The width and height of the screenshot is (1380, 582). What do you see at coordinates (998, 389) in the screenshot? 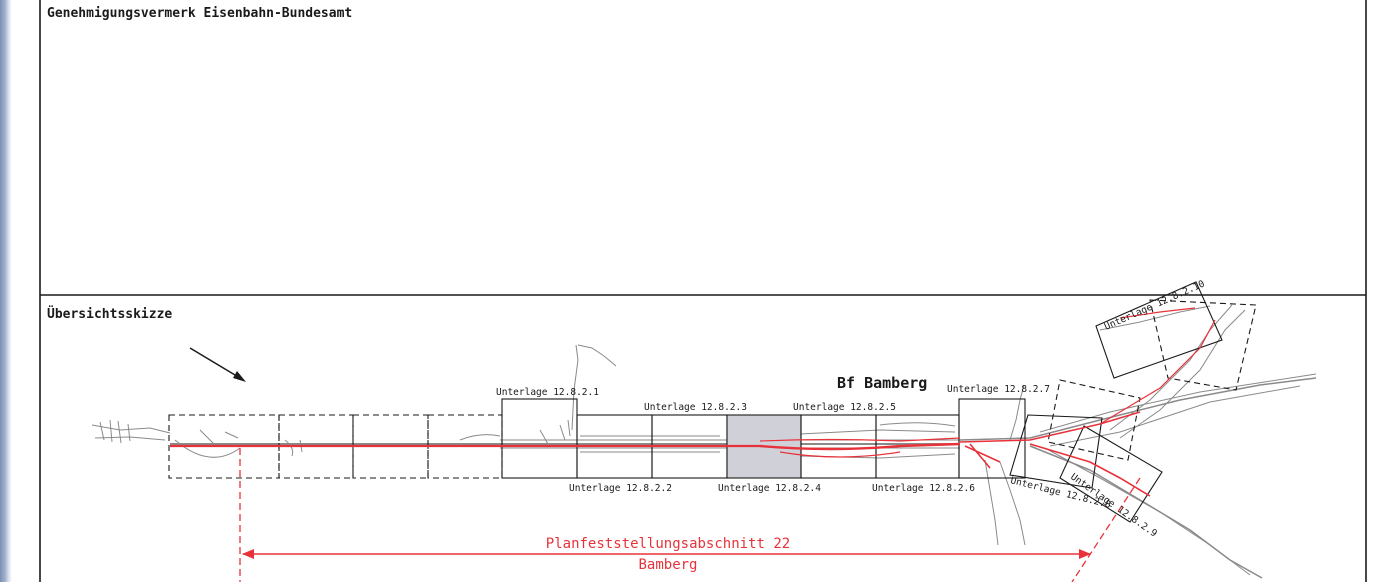
I see `sheet-label-7: Unterlage 12.8.2.7` at bounding box center [998, 389].